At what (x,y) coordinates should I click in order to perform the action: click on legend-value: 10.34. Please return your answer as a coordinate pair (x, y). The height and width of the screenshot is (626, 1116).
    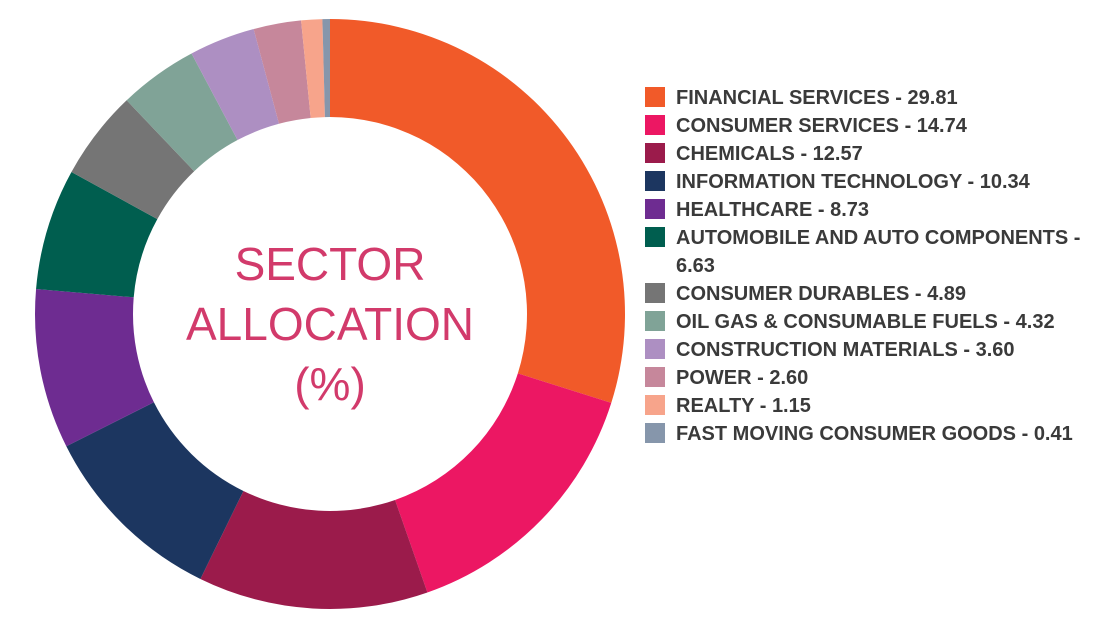
    Looking at the image, I should click on (996, 182).